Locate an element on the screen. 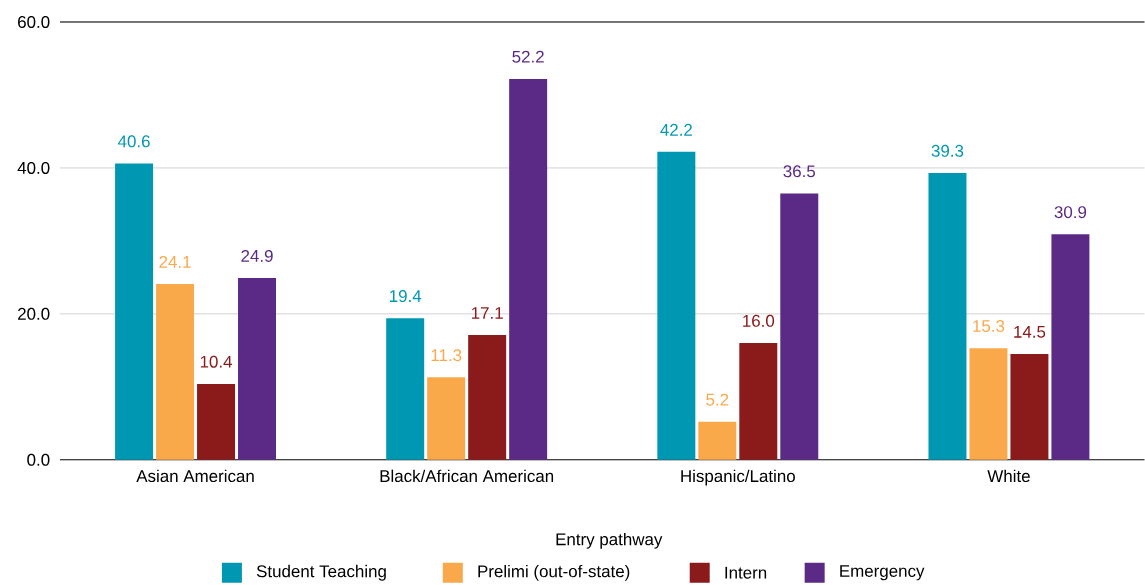  data-label: 36.5 is located at coordinates (799, 171).